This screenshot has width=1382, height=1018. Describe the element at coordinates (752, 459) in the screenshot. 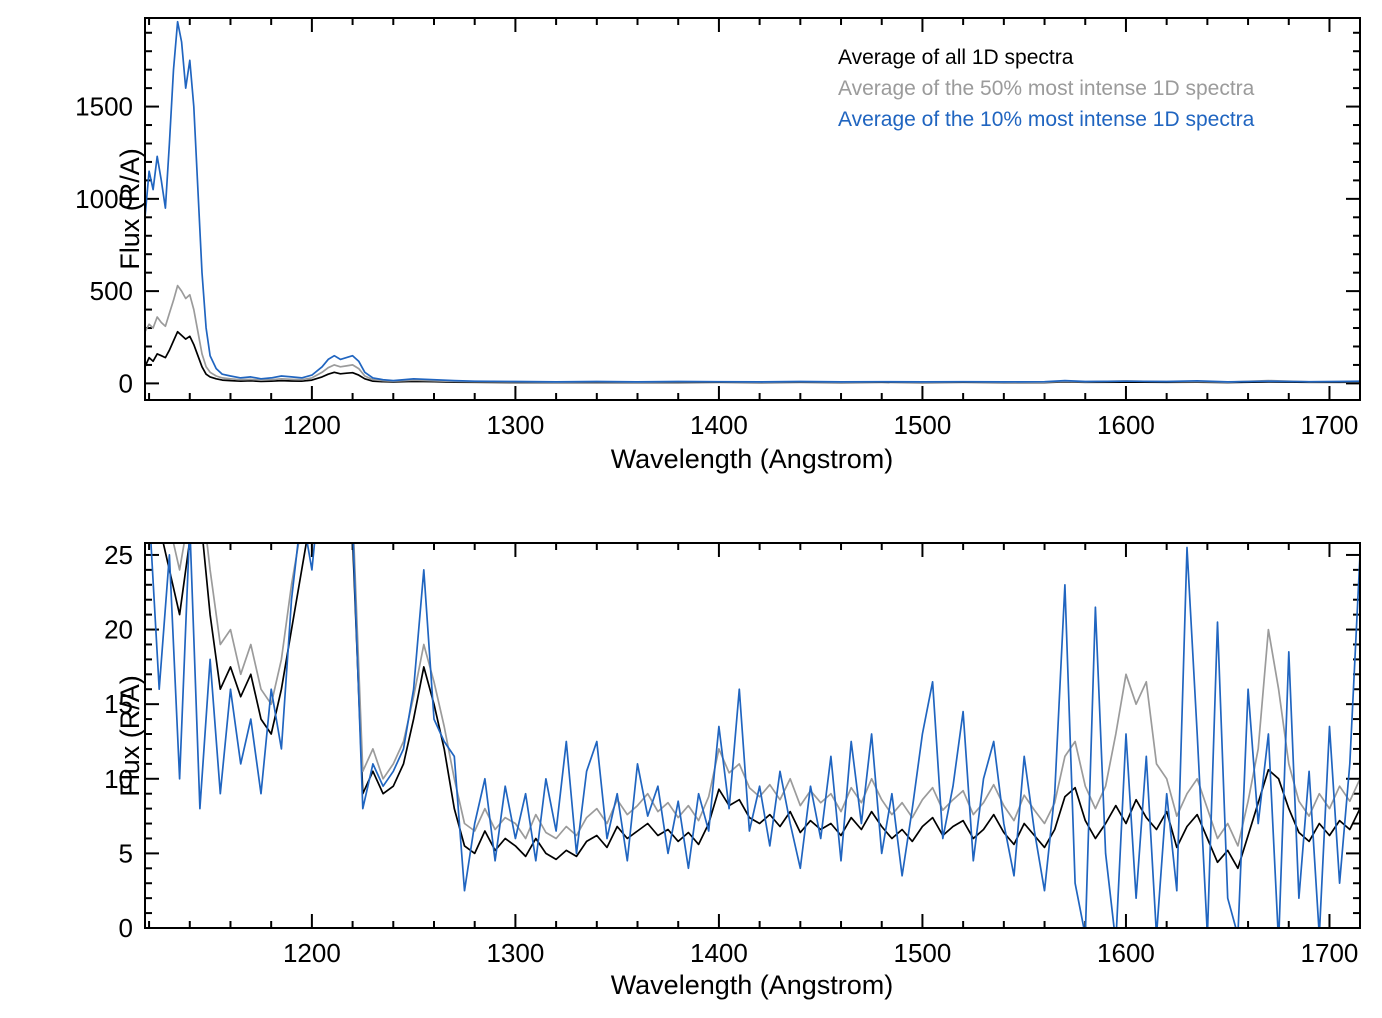

I see `top-xaxis-label: Wavelength (Angstrom)` at that location.